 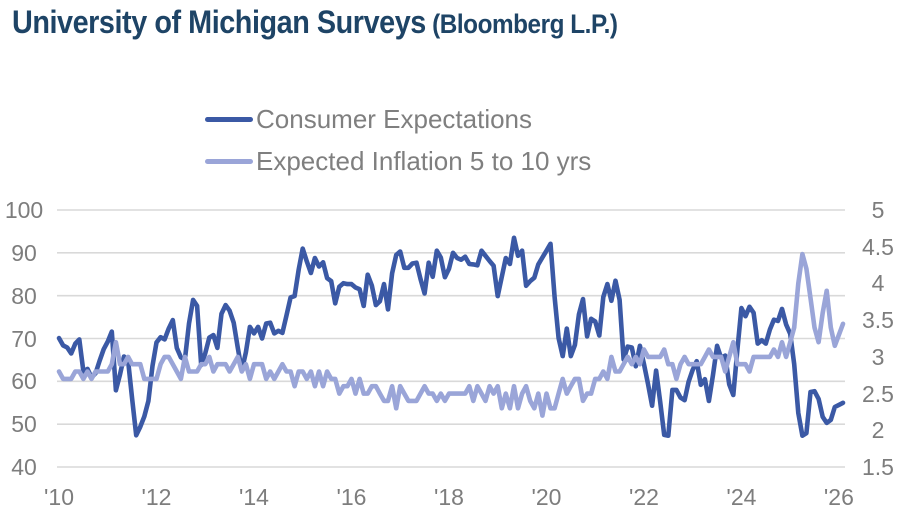 I want to click on x-tick-label: '24, so click(x=741, y=497).